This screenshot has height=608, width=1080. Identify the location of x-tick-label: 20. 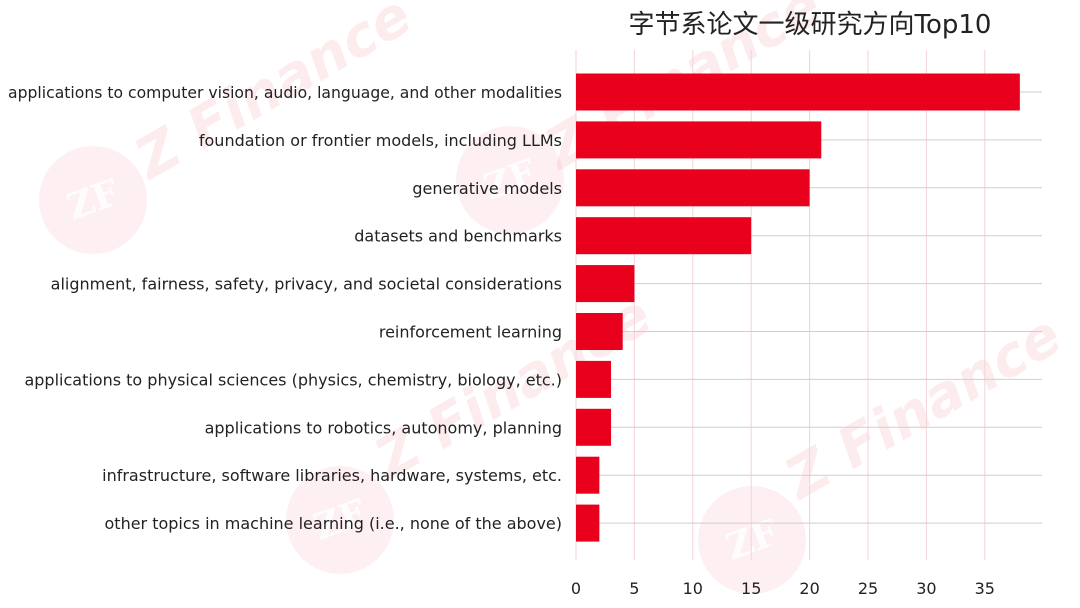
(809, 588).